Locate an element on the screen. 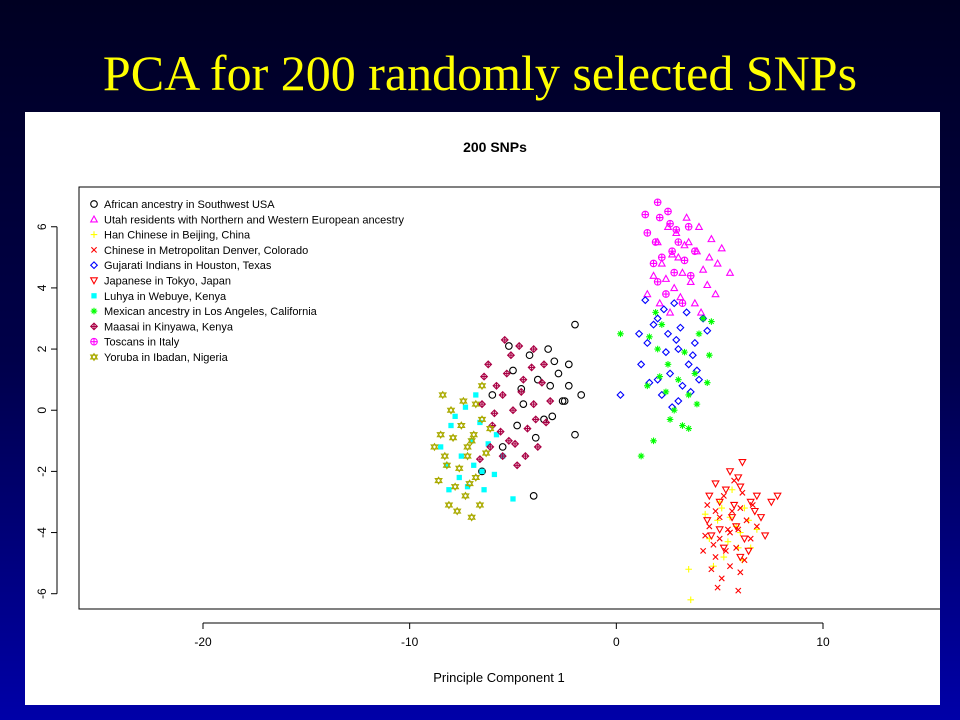  legend-label: Toscans in Italy is located at coordinates (142, 343).